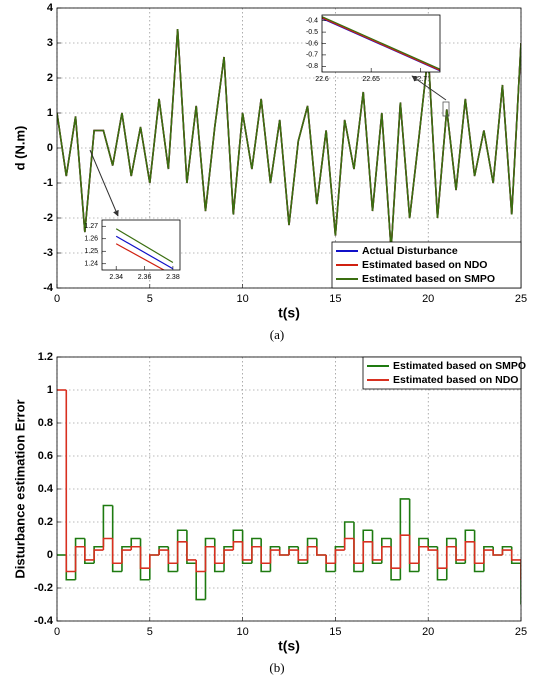  I want to click on y-tick-label: 1.25, so click(91, 251).